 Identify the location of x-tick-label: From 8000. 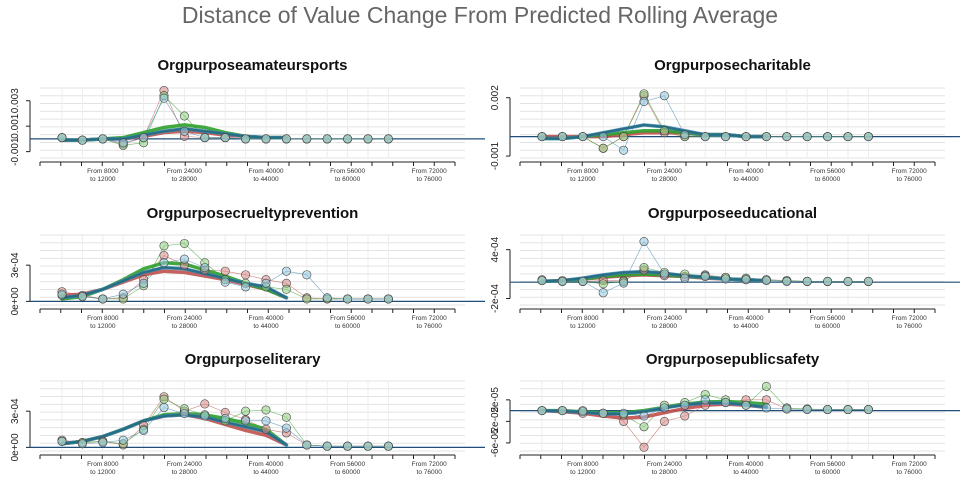
(583, 464).